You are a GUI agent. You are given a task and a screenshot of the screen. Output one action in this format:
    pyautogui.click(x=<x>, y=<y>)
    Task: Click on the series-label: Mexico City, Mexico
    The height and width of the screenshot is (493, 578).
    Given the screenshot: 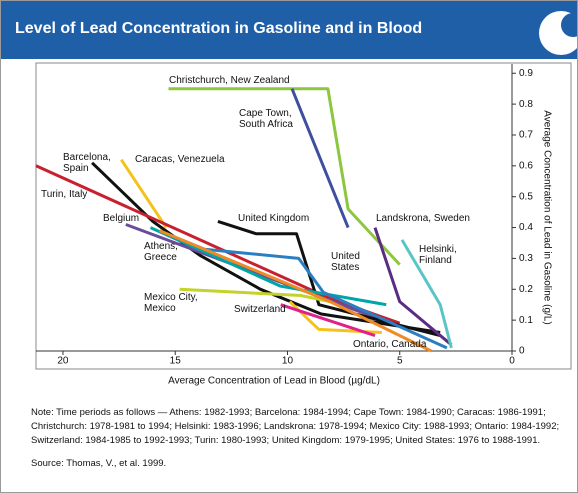 What is the action you would take?
    pyautogui.click(x=171, y=303)
    